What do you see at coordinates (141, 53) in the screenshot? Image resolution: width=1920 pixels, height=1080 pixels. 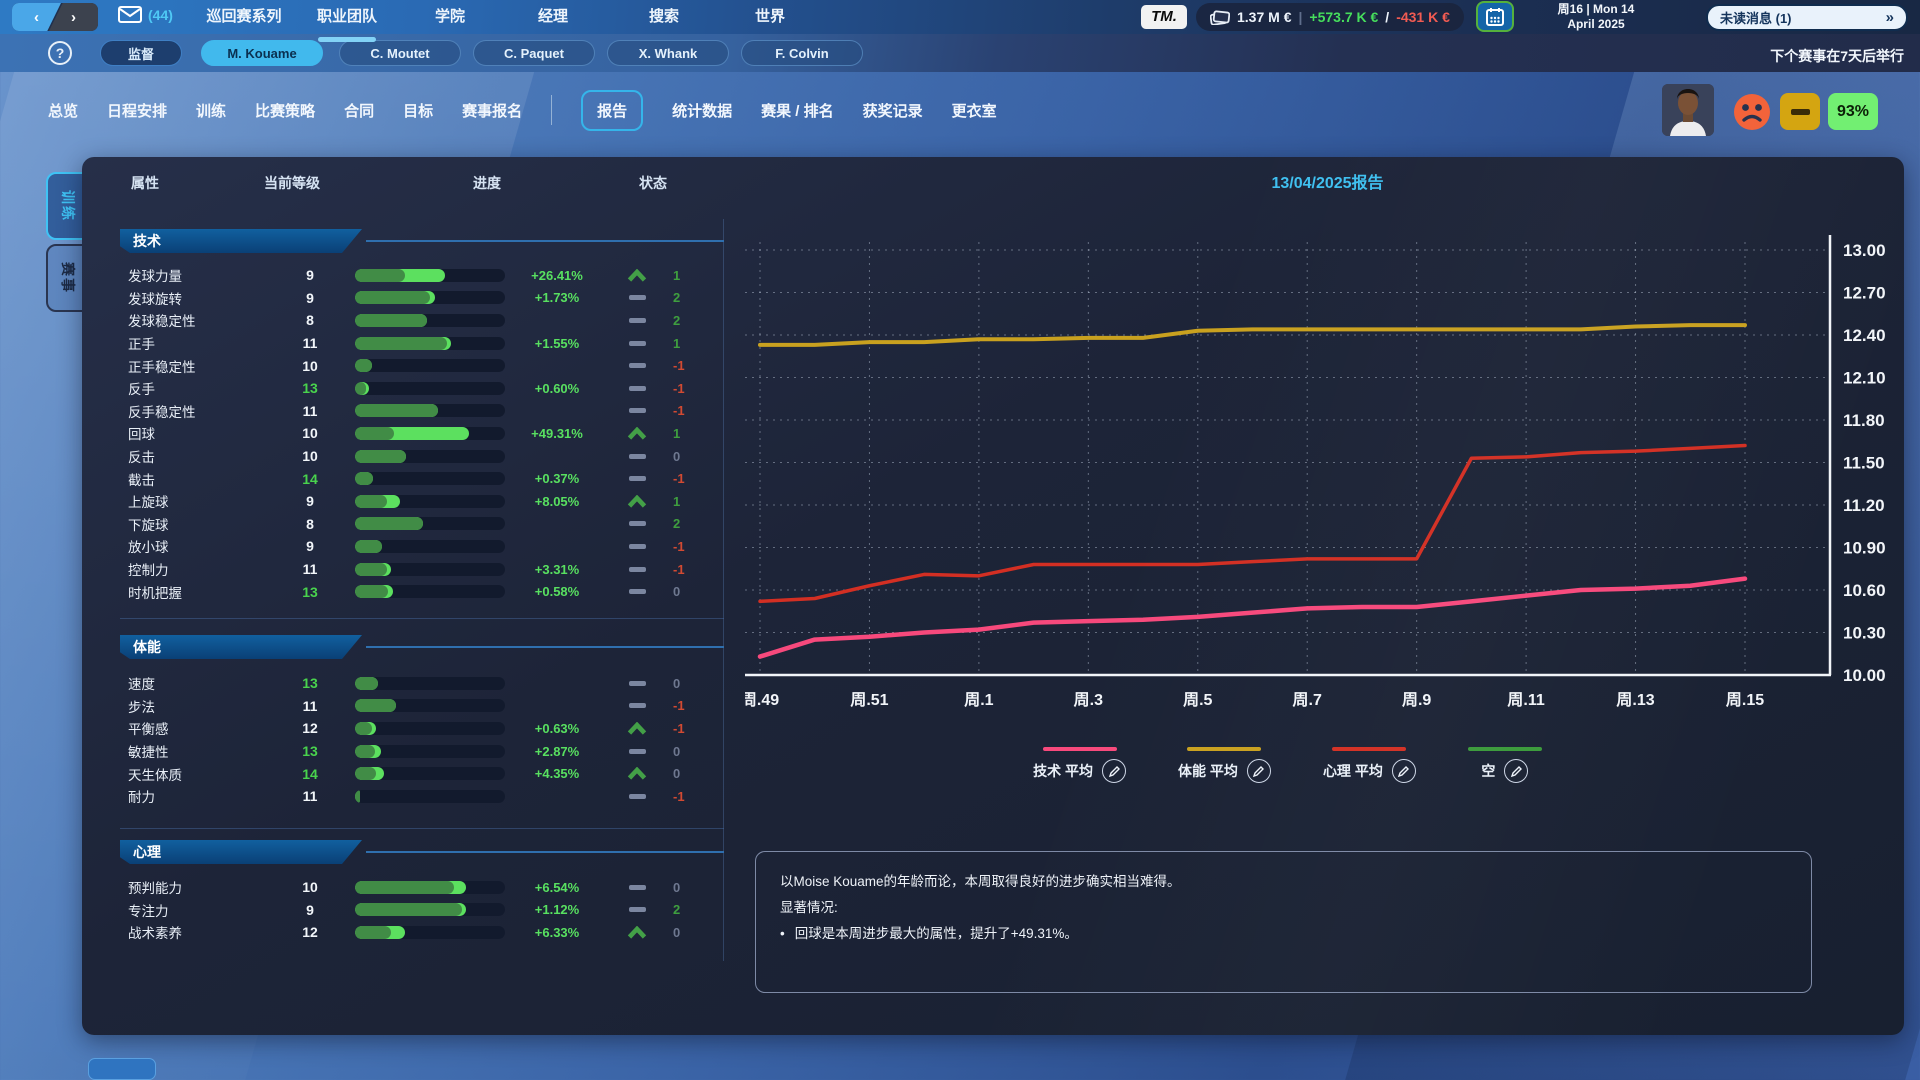 I see `supervisor-tab: 监督` at bounding box center [141, 53].